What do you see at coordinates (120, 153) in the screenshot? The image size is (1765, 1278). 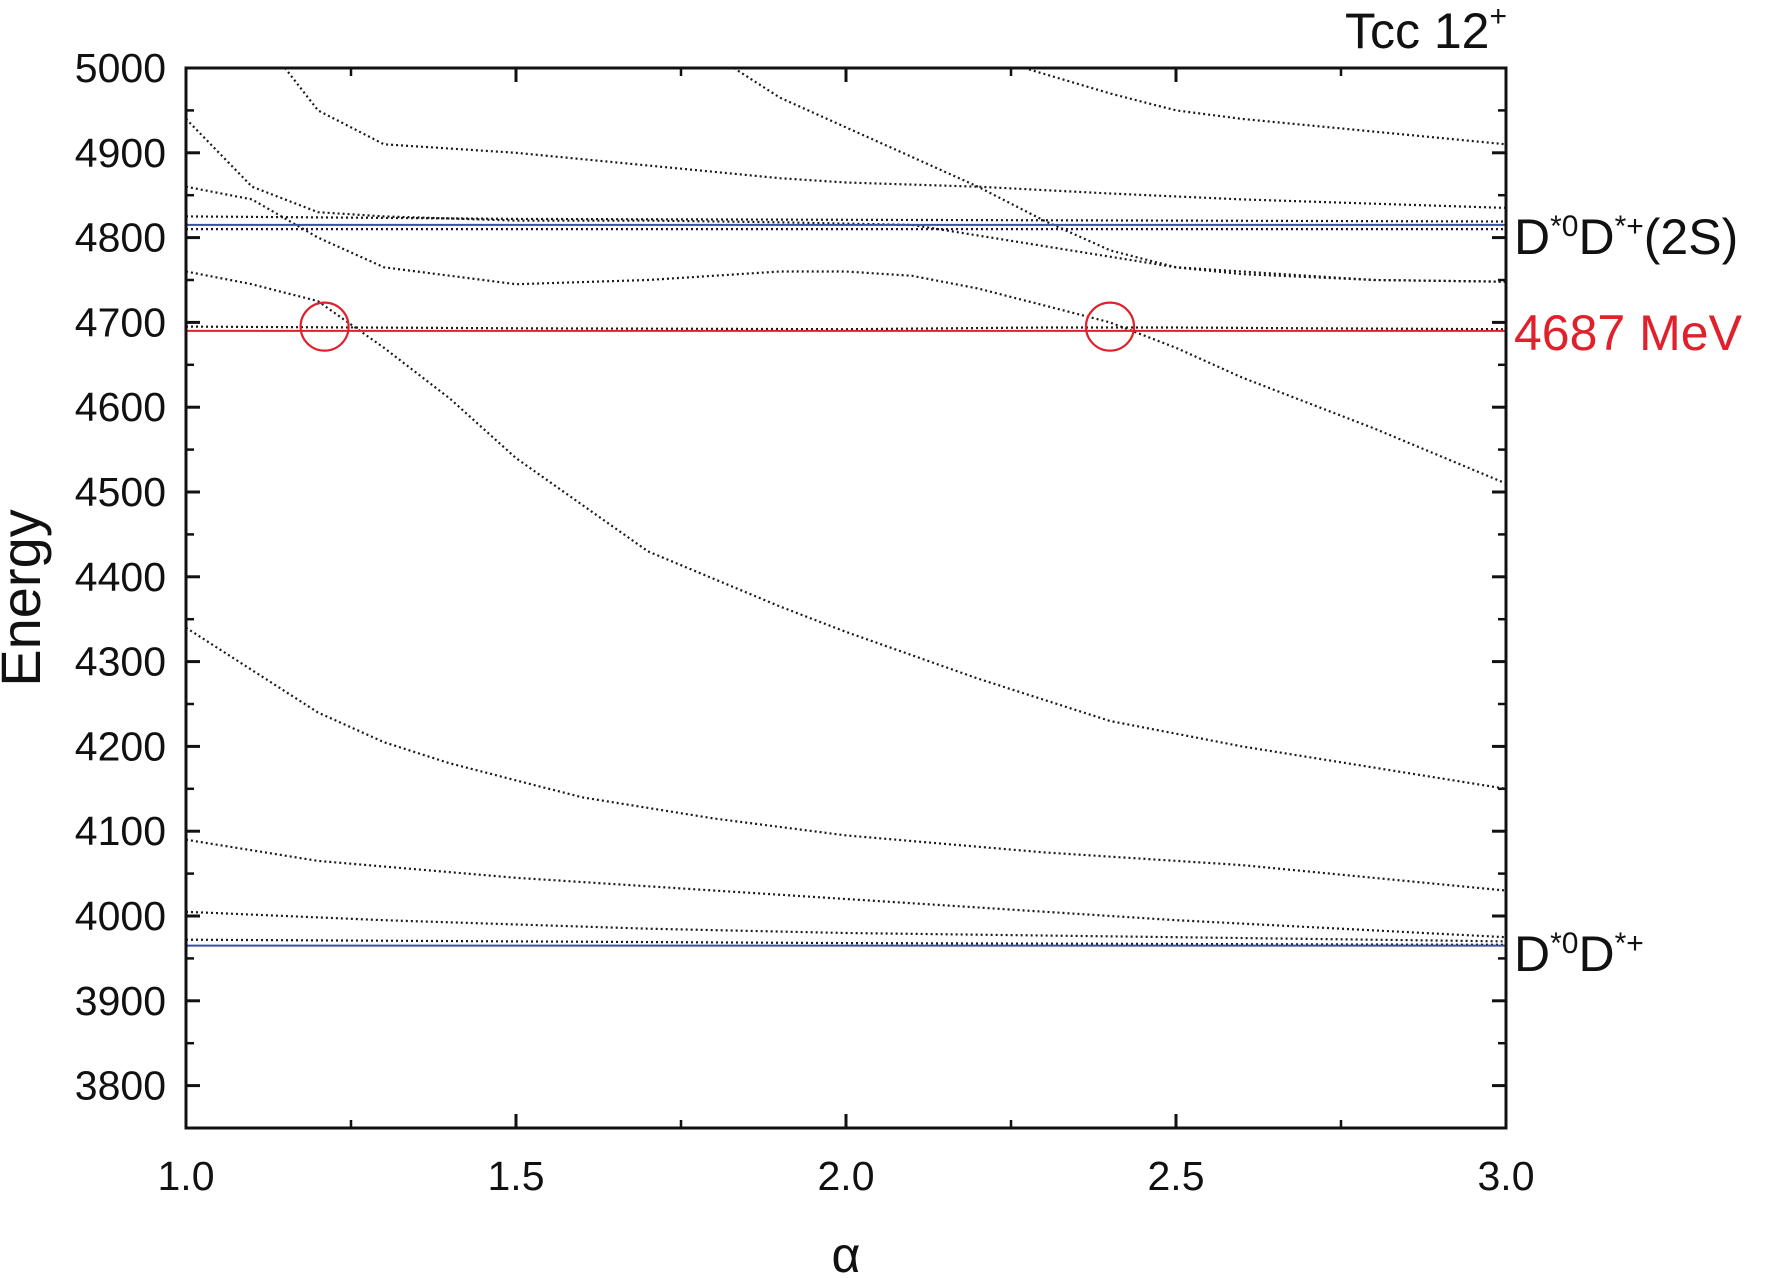 I see `y-tick-label: 4900` at bounding box center [120, 153].